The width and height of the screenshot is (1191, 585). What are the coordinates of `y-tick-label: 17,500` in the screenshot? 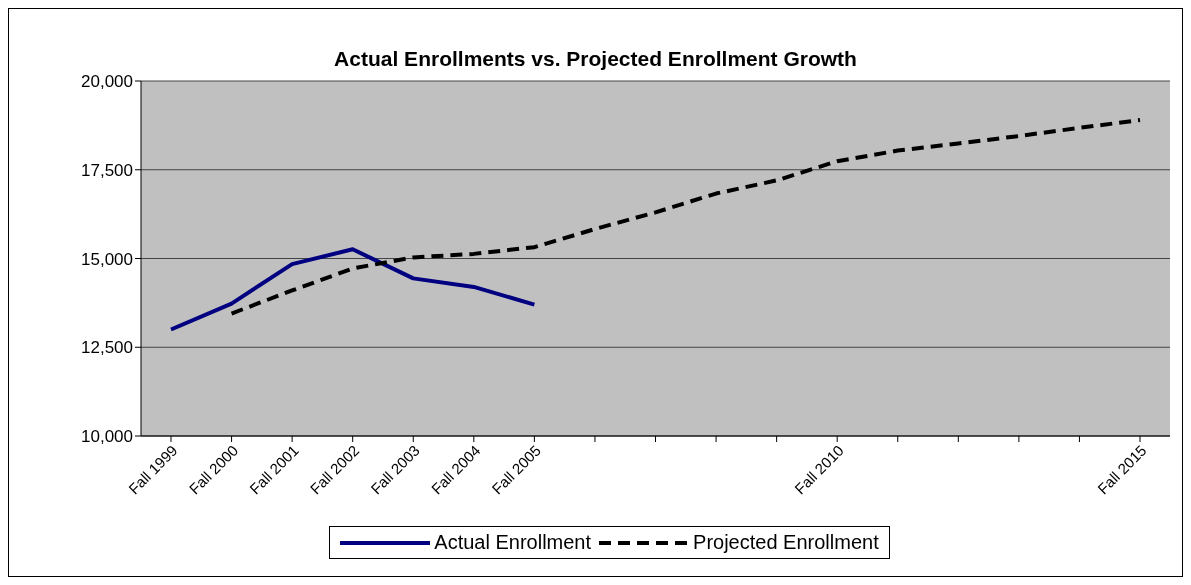 It's located at (107, 170).